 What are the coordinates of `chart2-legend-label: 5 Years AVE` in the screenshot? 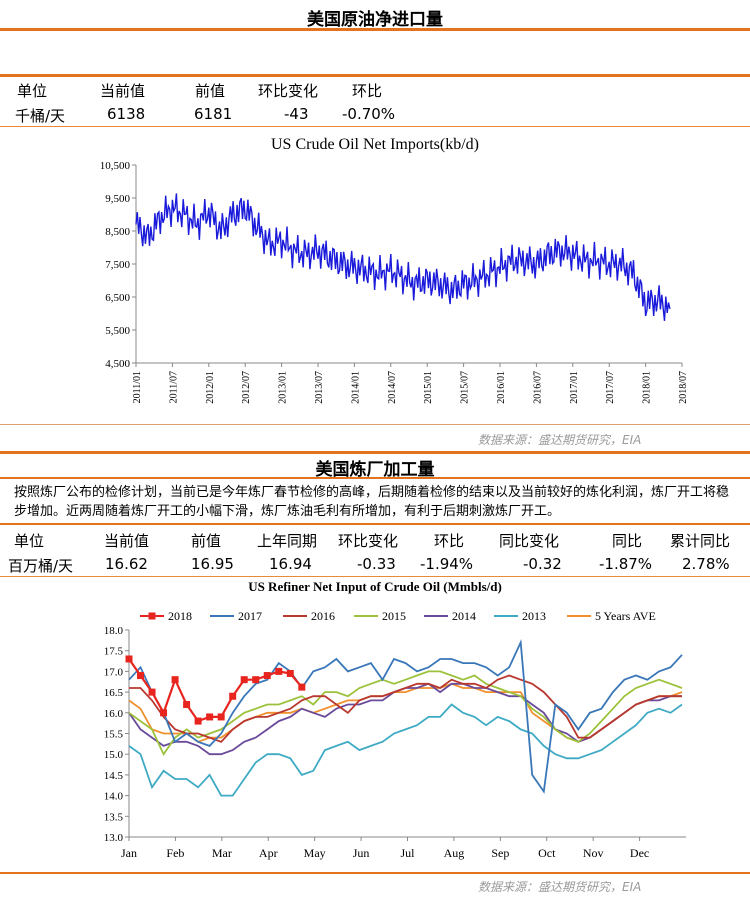 It's located at (625, 616).